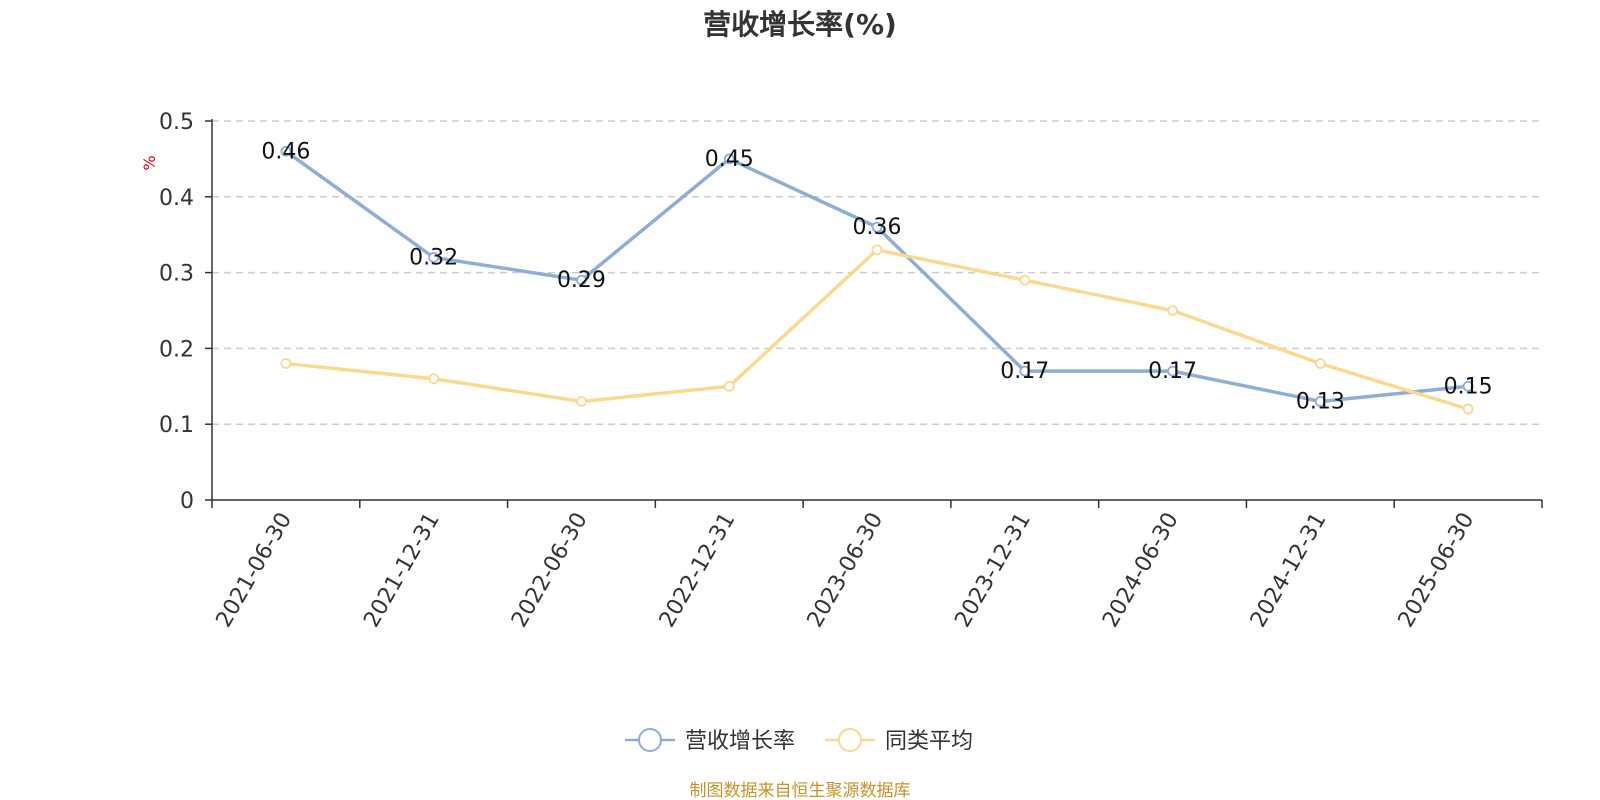  What do you see at coordinates (740, 741) in the screenshot?
I see `legend-label-1: 营收增长率` at bounding box center [740, 741].